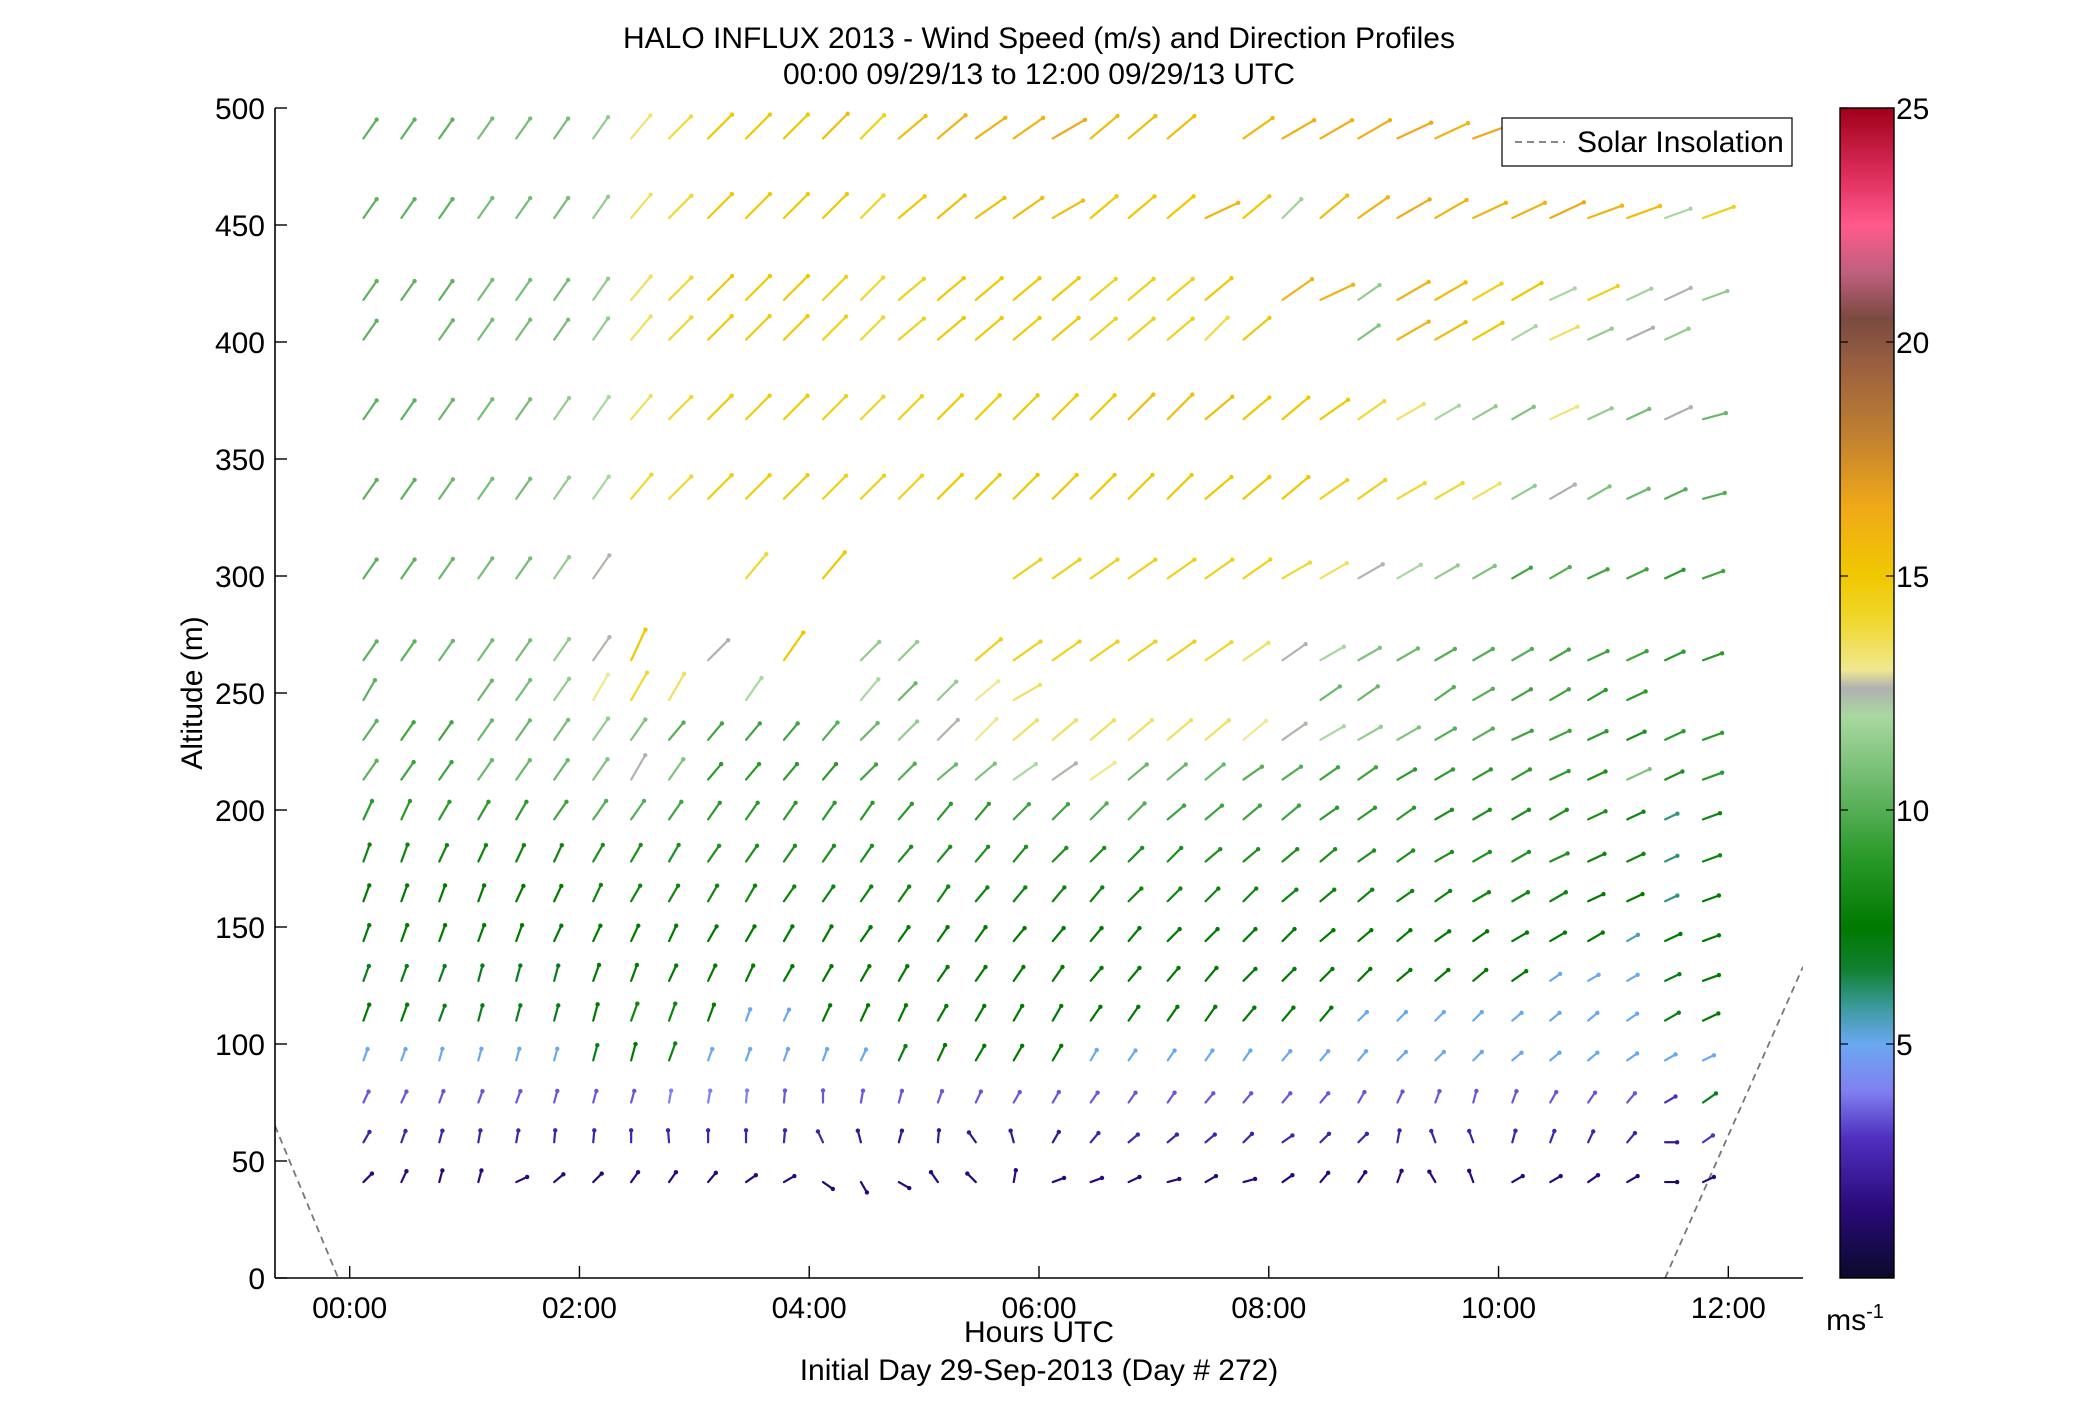  I want to click on solar-insolation-line, so click(307, 1201).